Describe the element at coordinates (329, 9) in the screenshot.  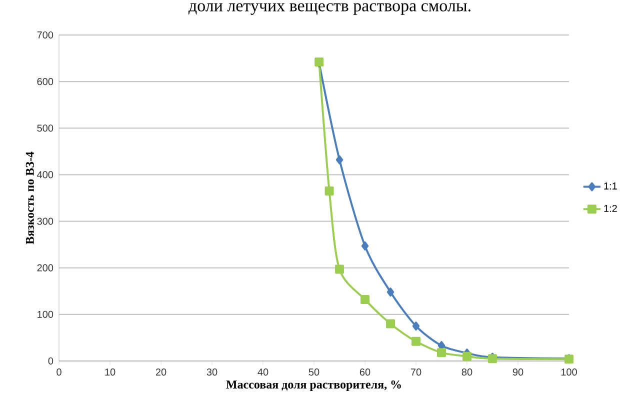
I see `text: доли летучих веществ раствора смолы.` at that location.